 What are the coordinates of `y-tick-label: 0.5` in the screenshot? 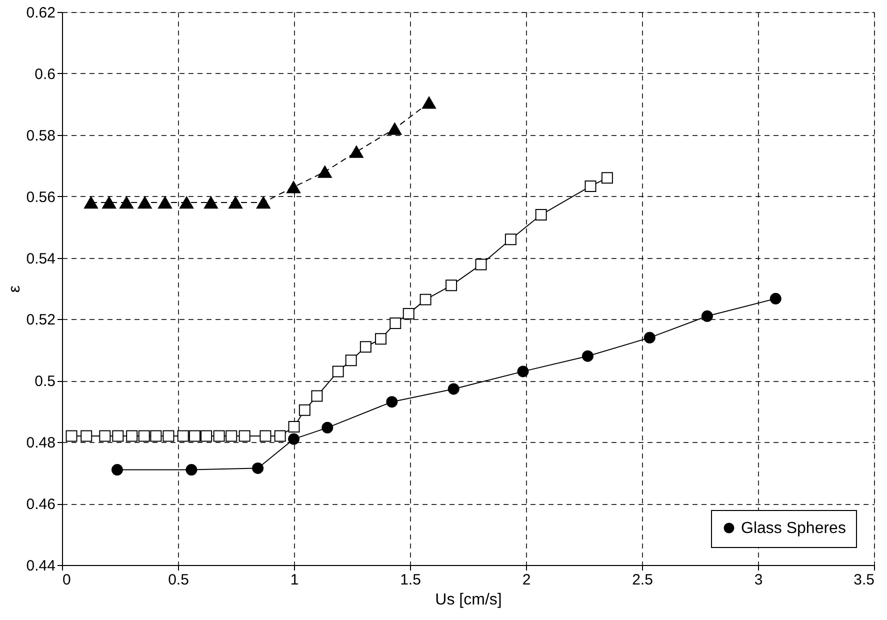 It's located at (45, 381).